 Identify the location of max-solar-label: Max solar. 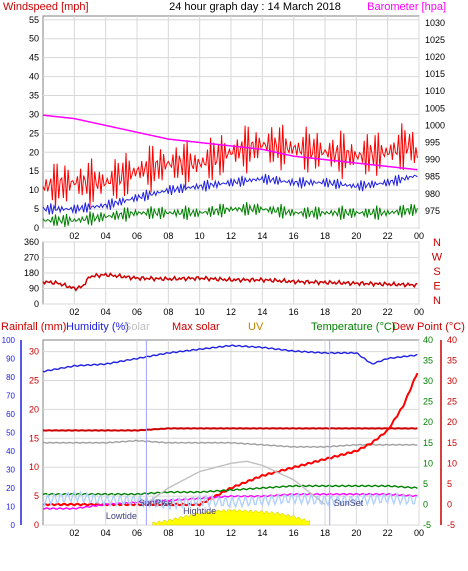
(196, 327).